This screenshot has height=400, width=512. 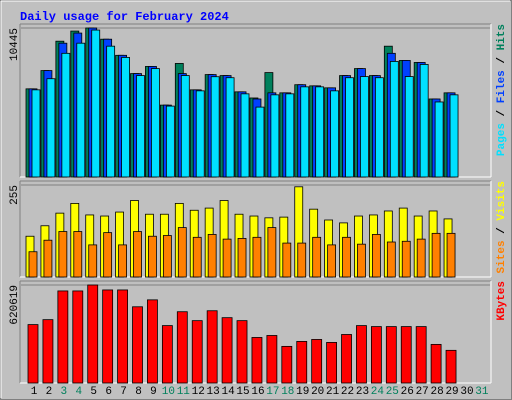 What do you see at coordinates (124, 17) in the screenshot?
I see `chart-title: Daily usage for February 2024` at bounding box center [124, 17].